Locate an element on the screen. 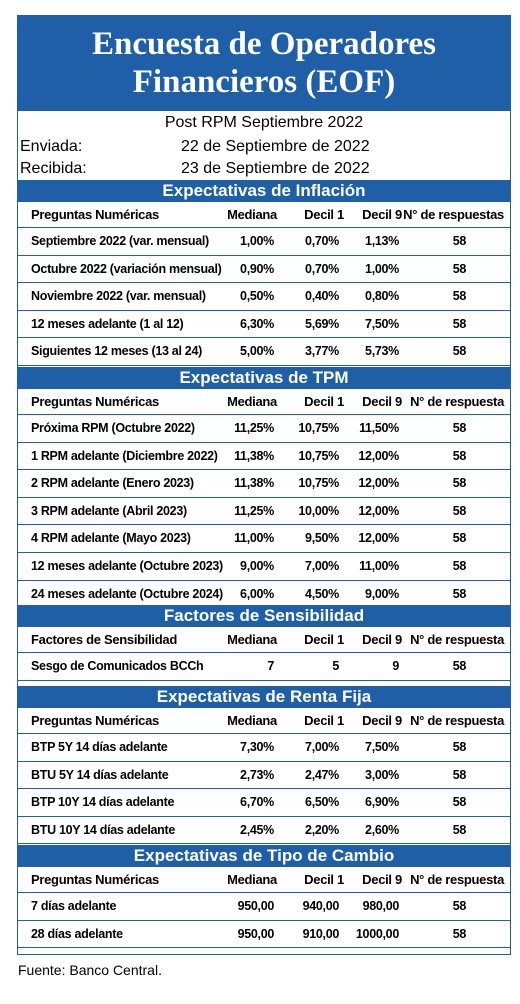  row-label: 3 RPM adelante (Abril 2023) is located at coordinates (109, 510).